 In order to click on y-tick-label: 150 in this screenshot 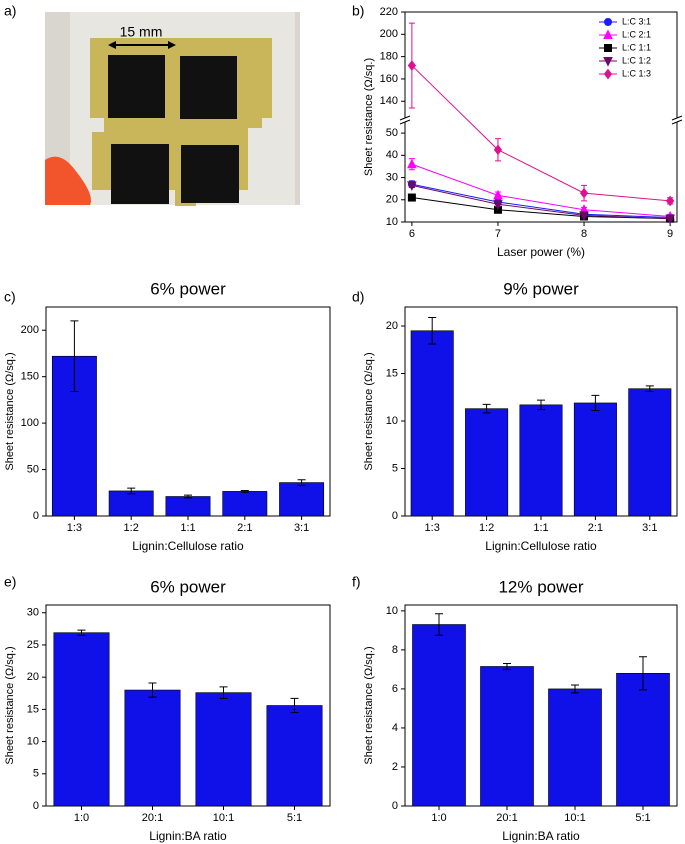, I will do `click(30, 377)`.